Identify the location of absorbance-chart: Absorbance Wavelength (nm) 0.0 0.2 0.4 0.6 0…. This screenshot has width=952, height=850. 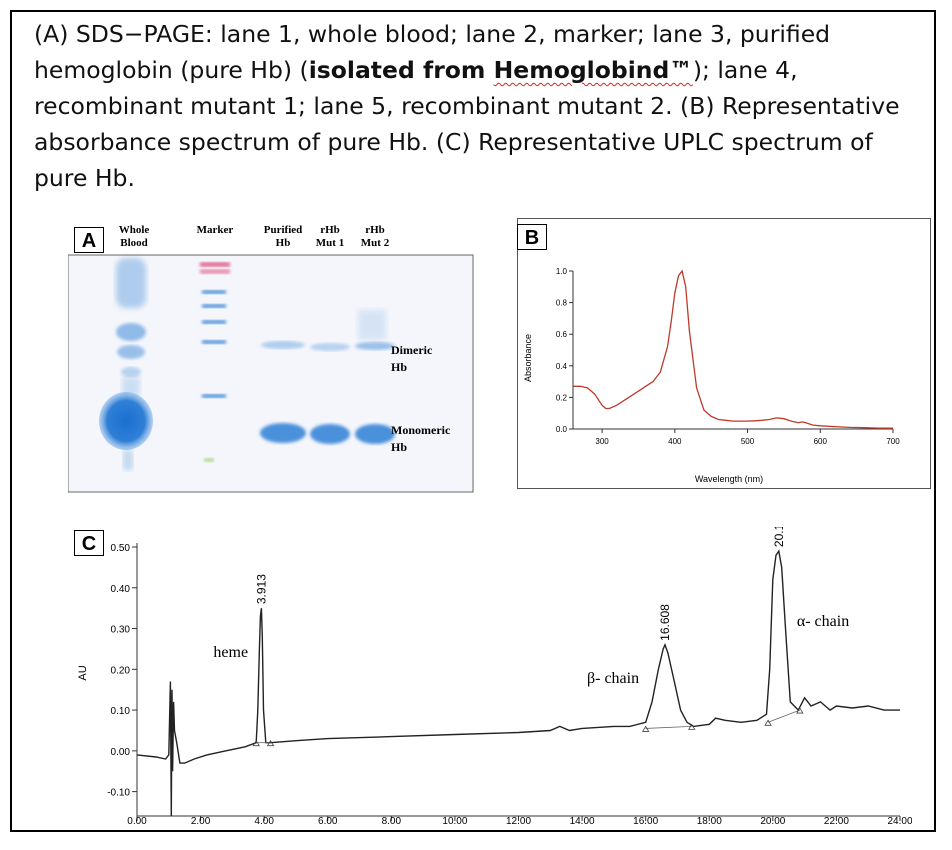
(724, 353).